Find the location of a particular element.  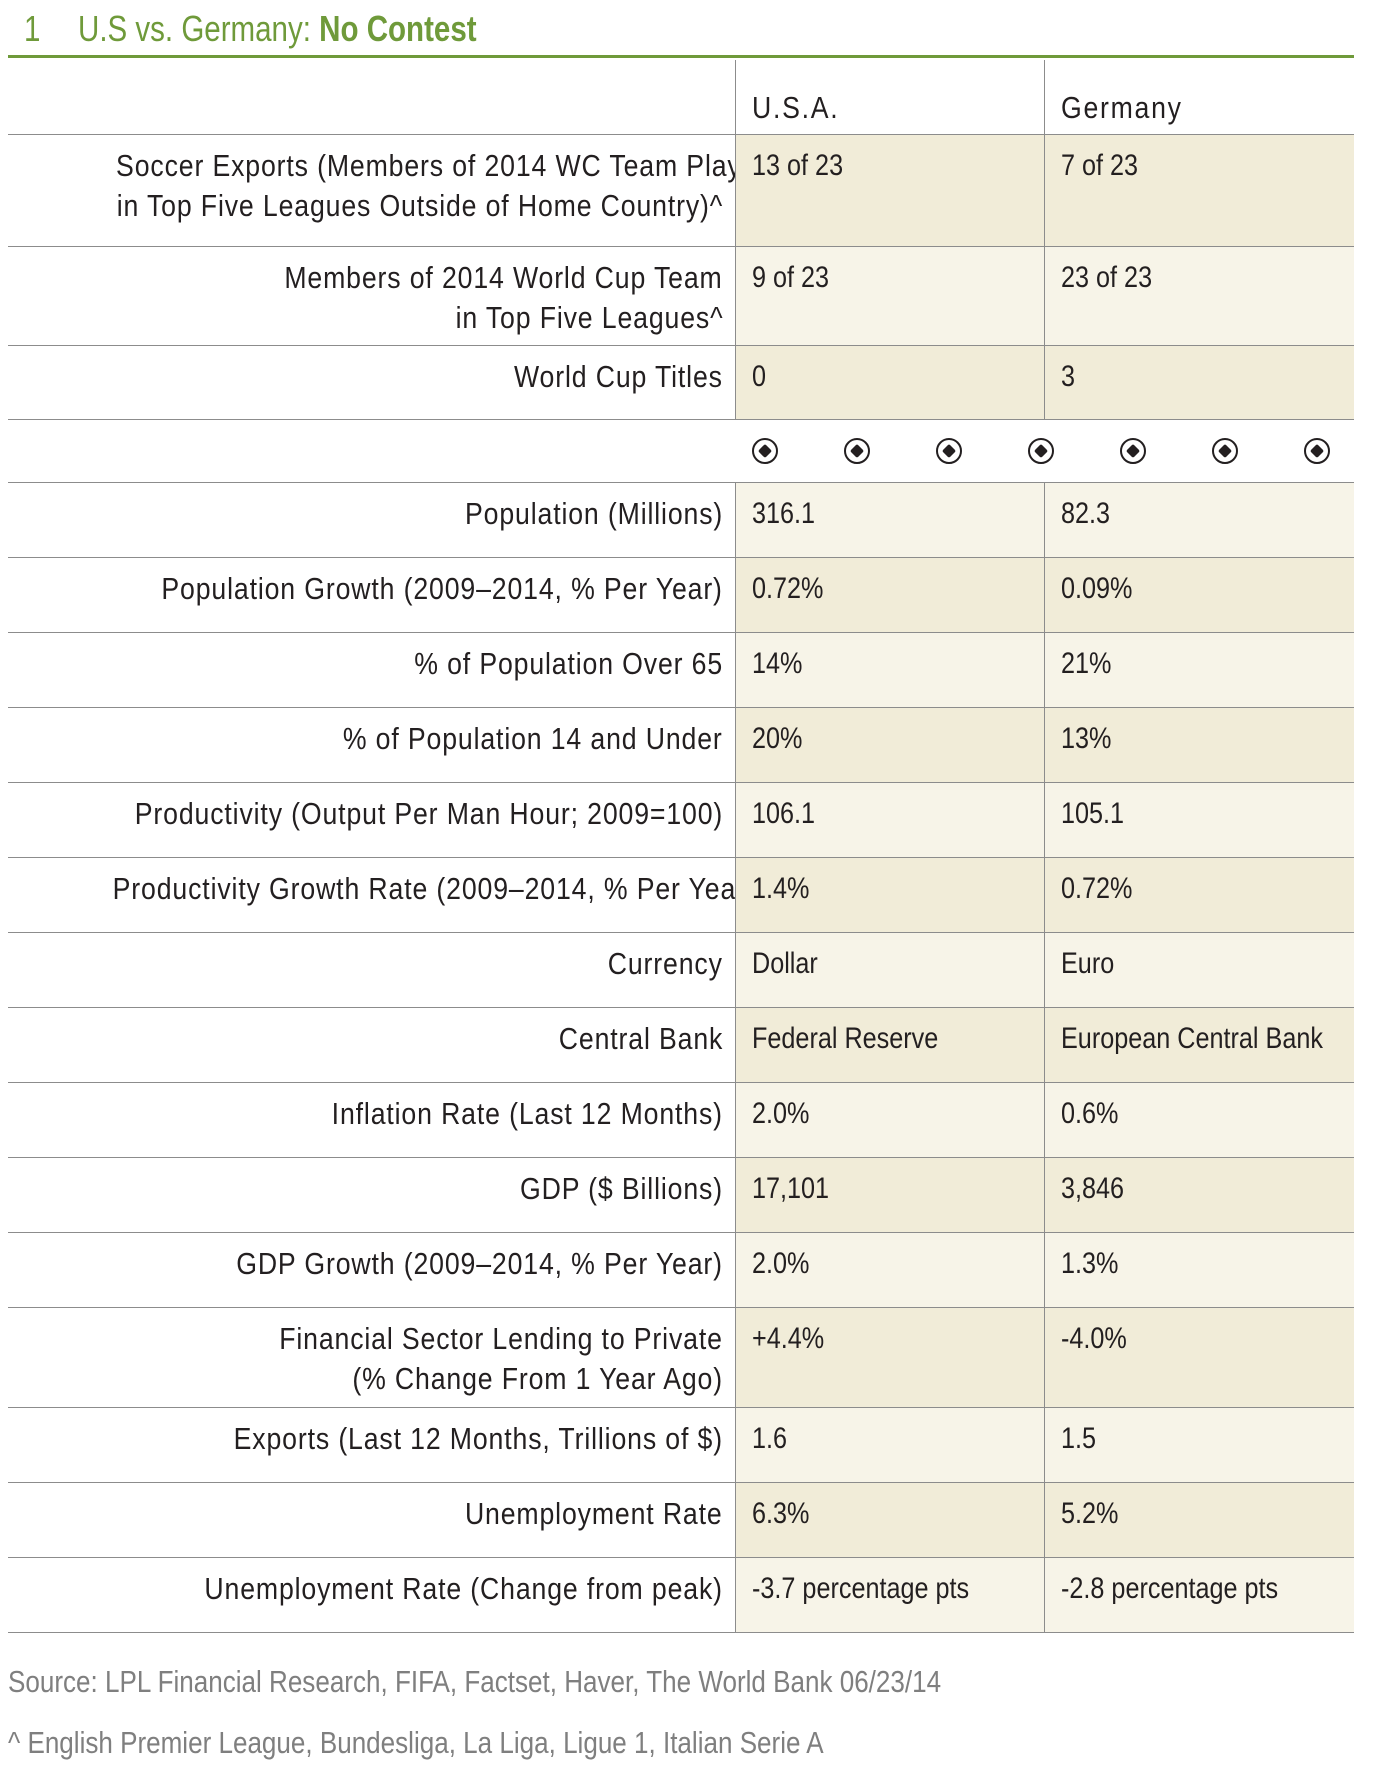

us-value: 17,101 is located at coordinates (791, 1188).